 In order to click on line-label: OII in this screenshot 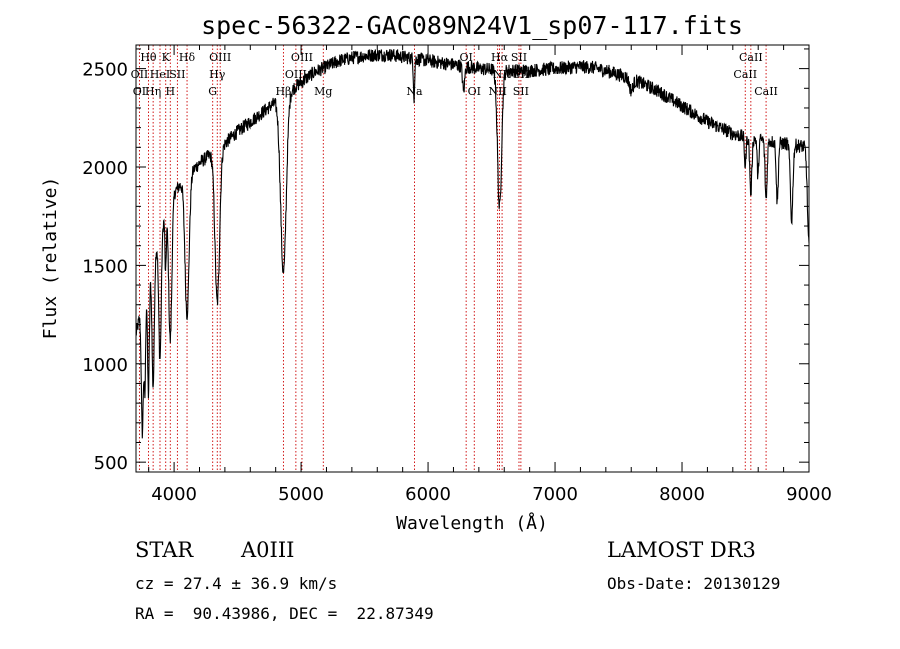, I will do `click(140, 74)`.